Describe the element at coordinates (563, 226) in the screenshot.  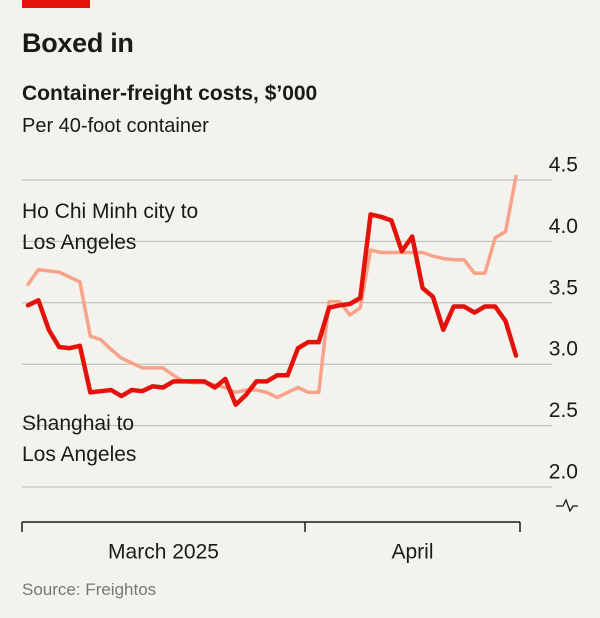
I see `y-tick-label: 4.0` at that location.